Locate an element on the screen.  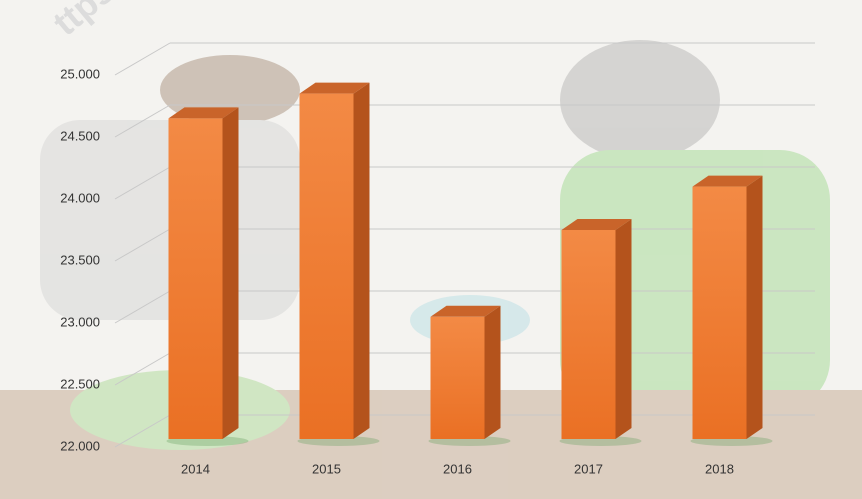
x-tick-label: 2015 is located at coordinates (326, 468).